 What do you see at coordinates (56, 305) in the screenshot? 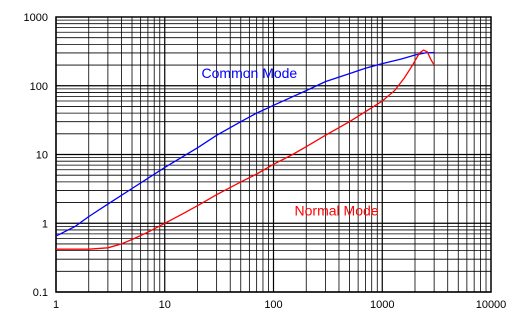
I see `x-tick-label: 1` at bounding box center [56, 305].